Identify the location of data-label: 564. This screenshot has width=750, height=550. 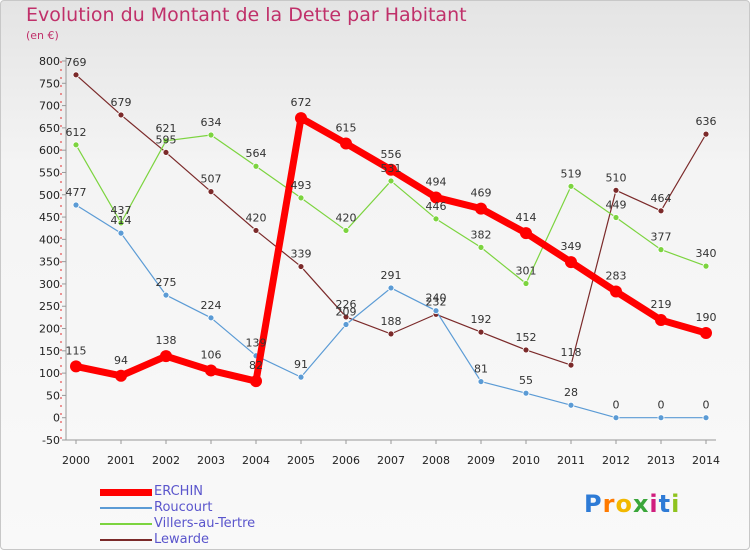
(256, 153).